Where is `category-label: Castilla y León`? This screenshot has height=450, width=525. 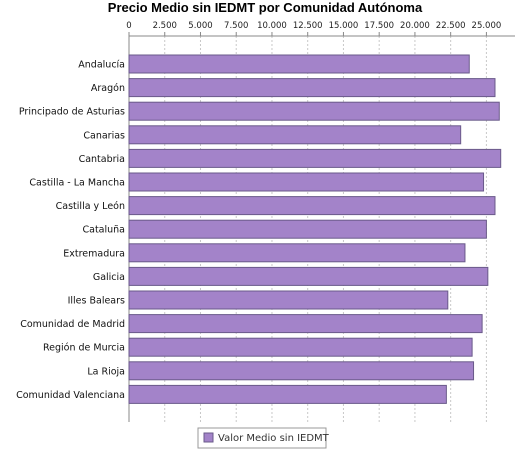 category-label: Castilla y León is located at coordinates (90, 206).